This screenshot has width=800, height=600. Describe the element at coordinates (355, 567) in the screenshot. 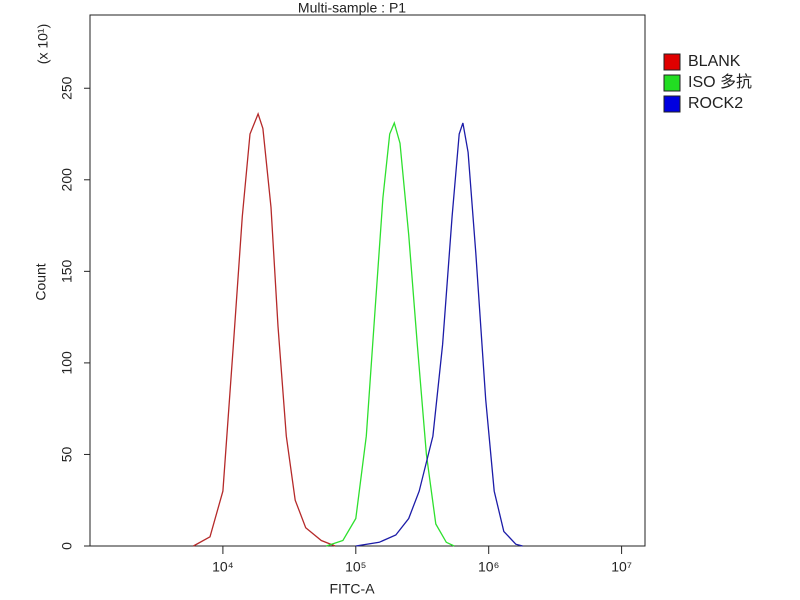

I see `x-tick-label: 10⁵` at that location.